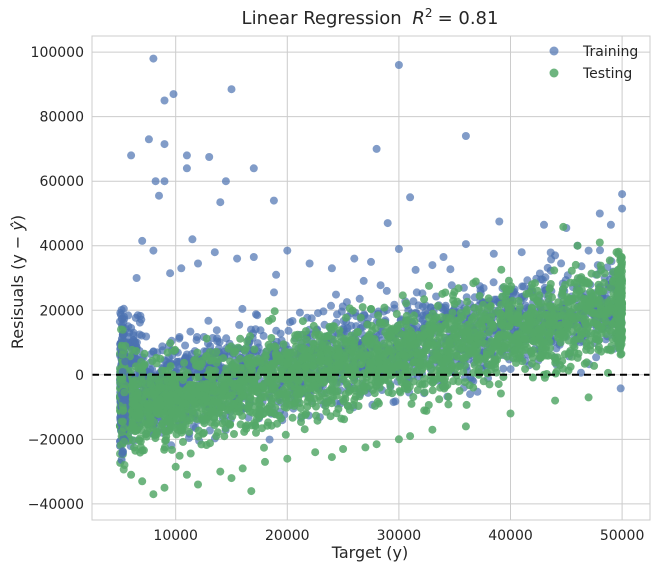 The height and width of the screenshot is (567, 656). I want to click on y-axis-label: Resisuals (y − ŷ), so click(17, 282).